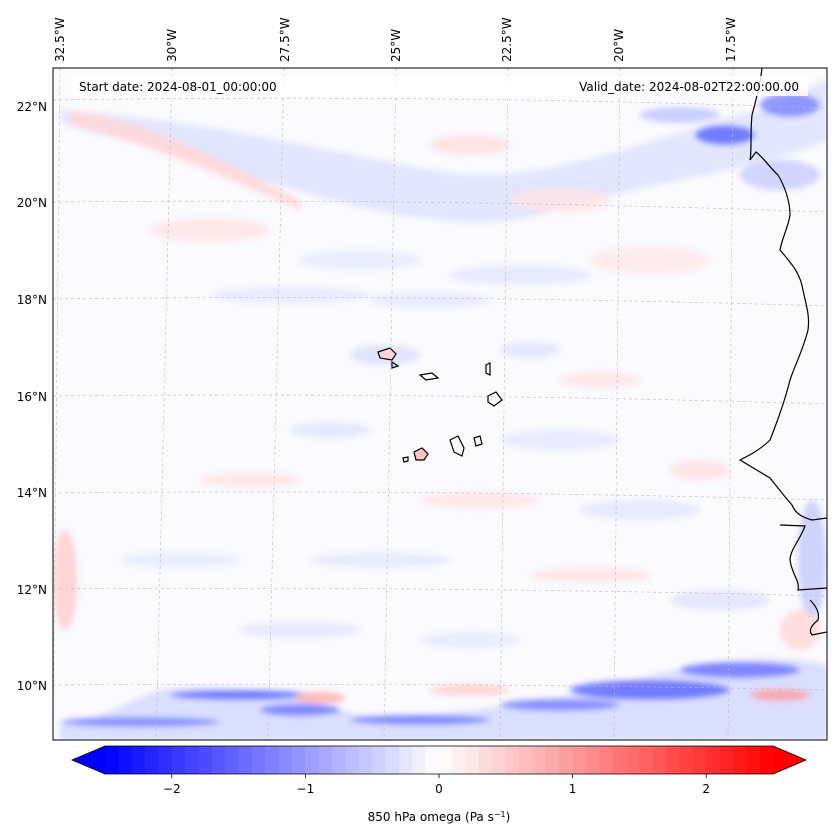  I want to click on colorbar-extend-min, so click(88, 760).